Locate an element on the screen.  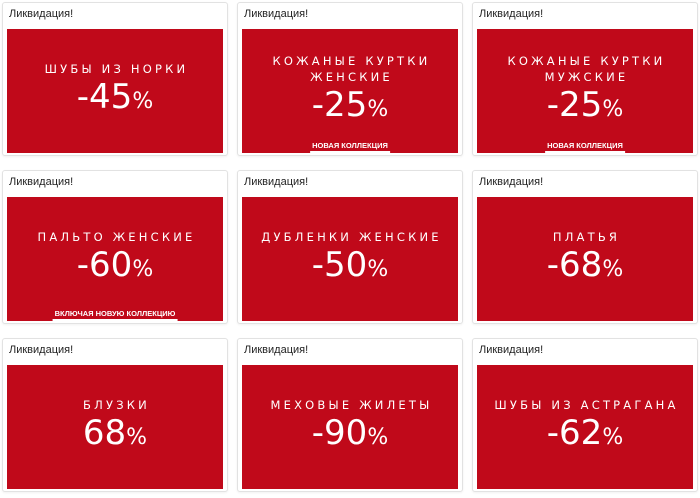
promo-card-fur-vests: Ликвидация! МЕХОВЫЕ ЖИЛЕТЫ -90% is located at coordinates (350, 415).